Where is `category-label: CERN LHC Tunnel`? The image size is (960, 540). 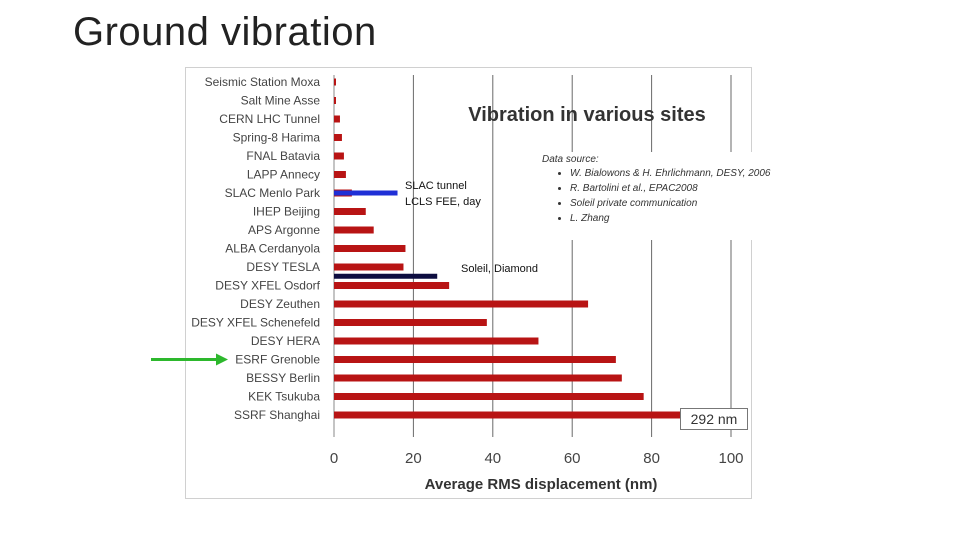
category-label: CERN LHC Tunnel is located at coordinates (269, 119).